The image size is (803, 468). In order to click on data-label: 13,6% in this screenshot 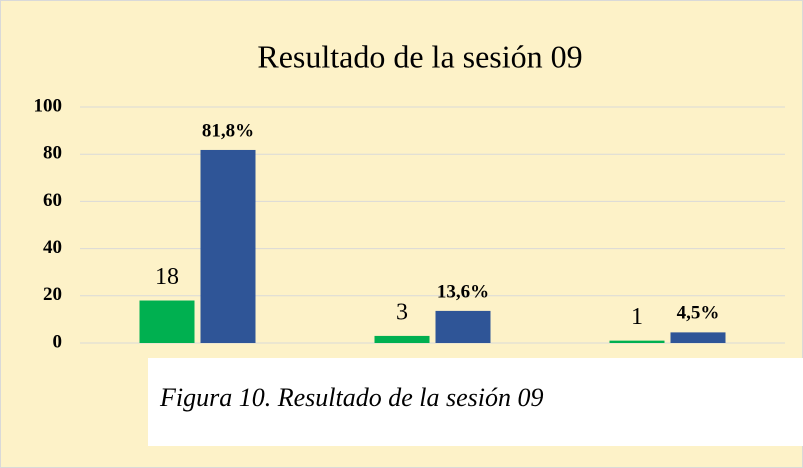, I will do `click(463, 291)`.